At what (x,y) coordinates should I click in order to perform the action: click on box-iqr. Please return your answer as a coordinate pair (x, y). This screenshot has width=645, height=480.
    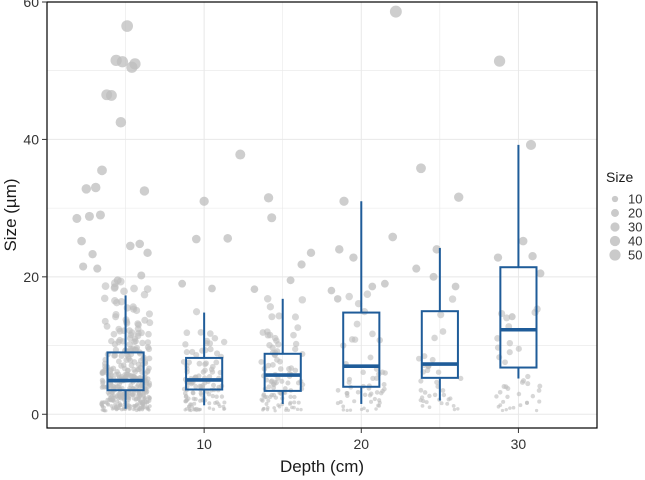
    Looking at the image, I should click on (361, 349).